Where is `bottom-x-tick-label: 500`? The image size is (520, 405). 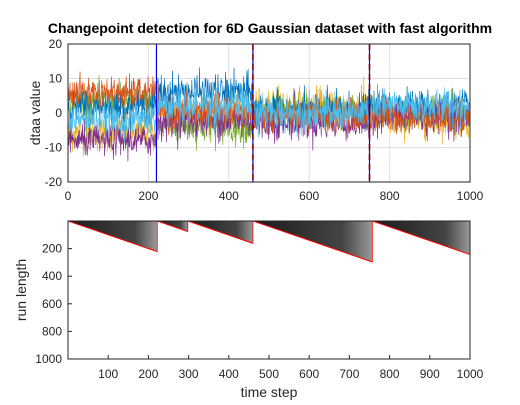 bottom-x-tick-label: 500 is located at coordinates (269, 374).